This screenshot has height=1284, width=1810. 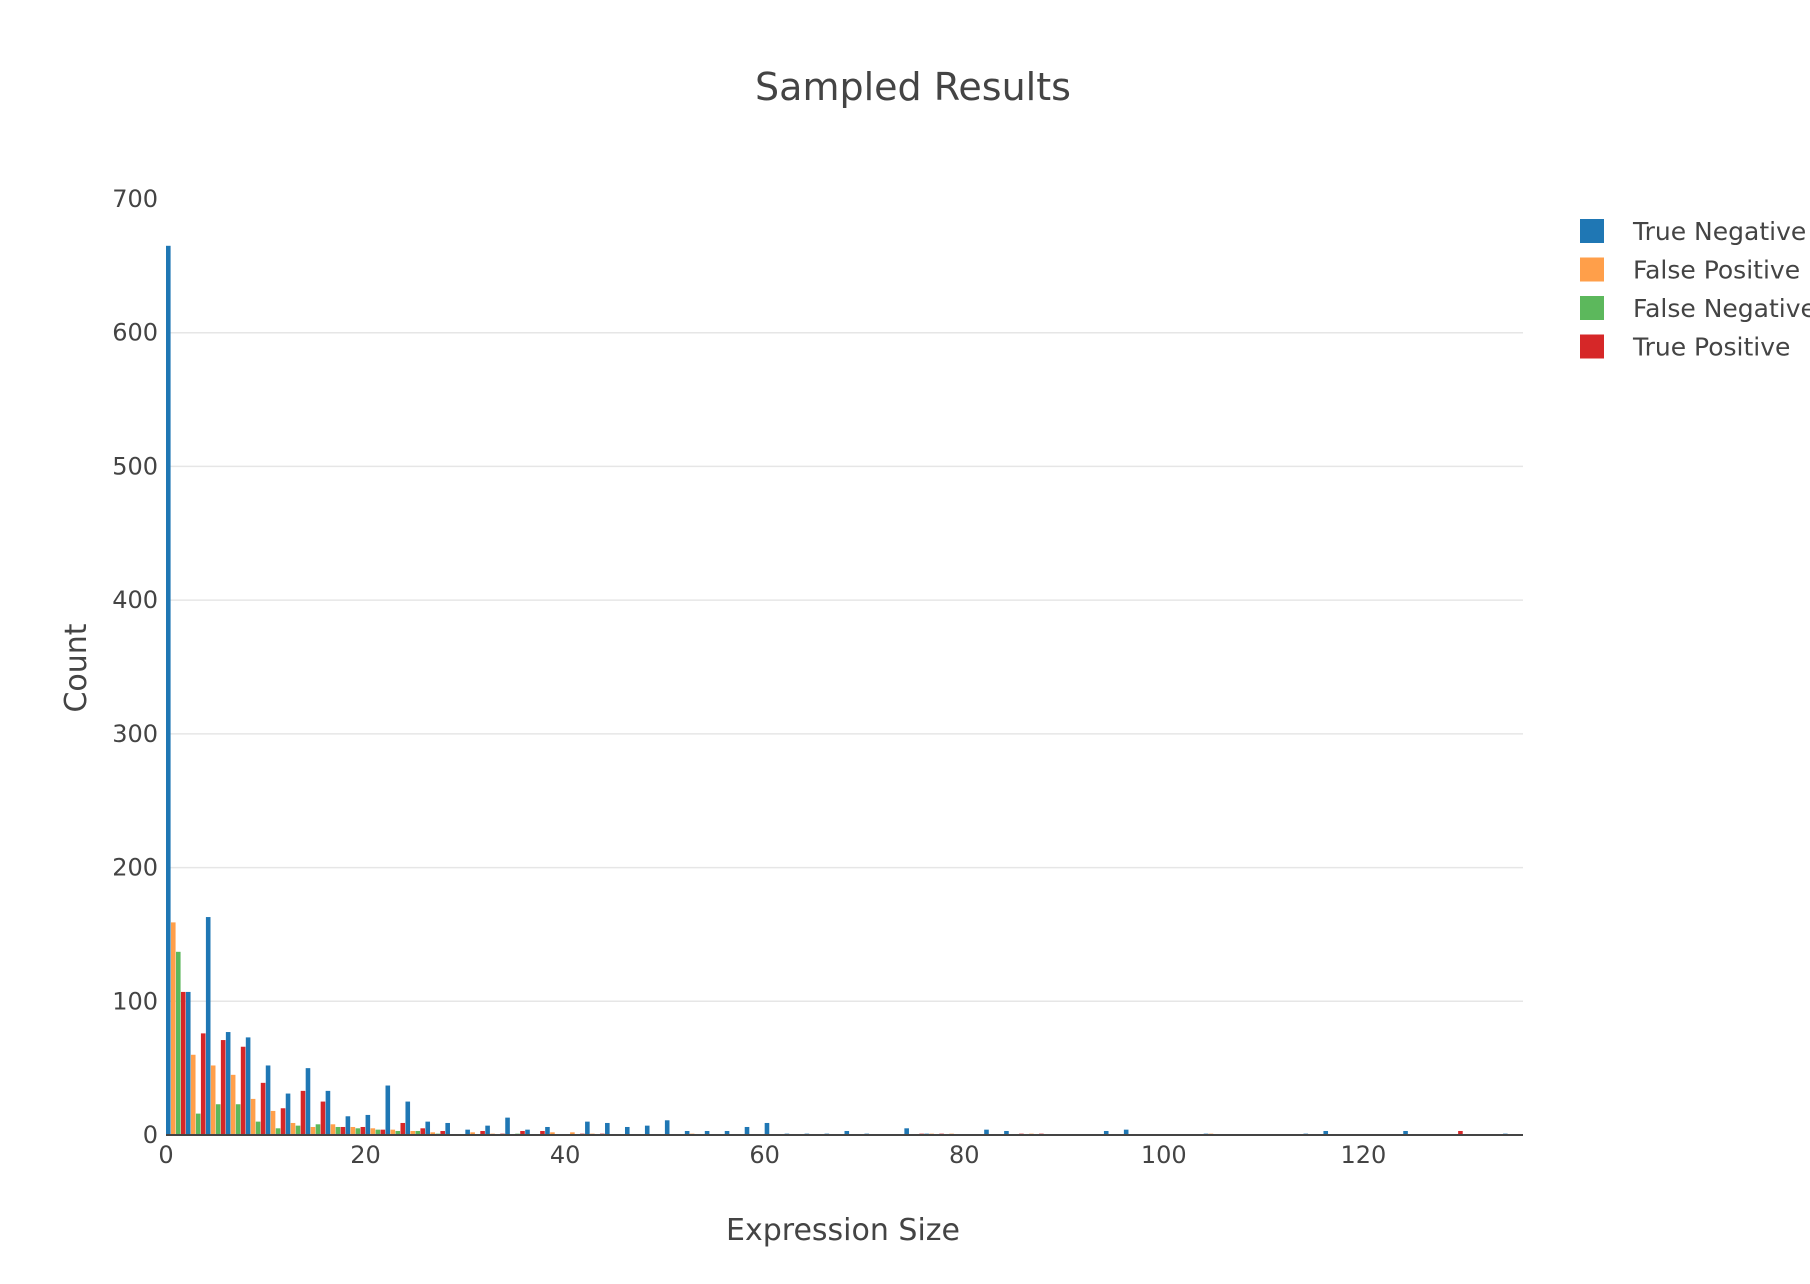 I want to click on legend-item: False Positive, so click(x=1690, y=270).